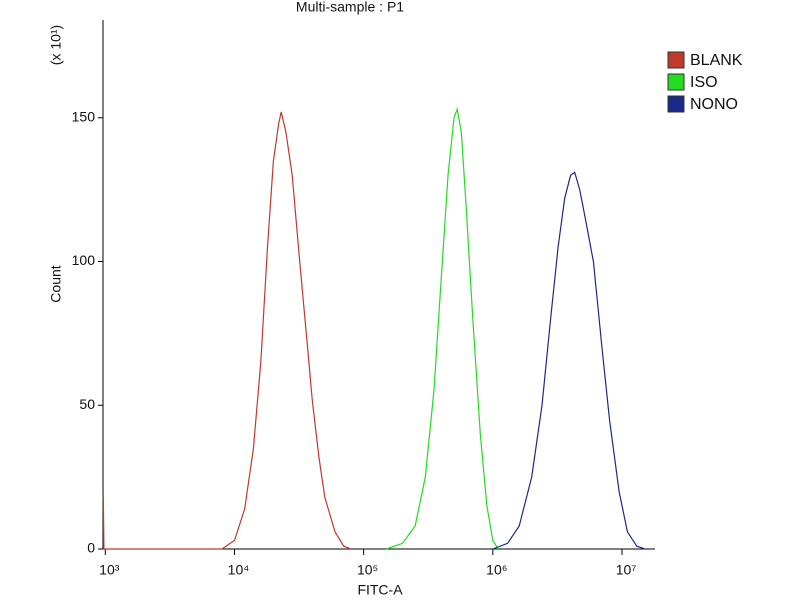  Describe the element at coordinates (239, 570) in the screenshot. I see `x-tick-label: 10⁴` at that location.